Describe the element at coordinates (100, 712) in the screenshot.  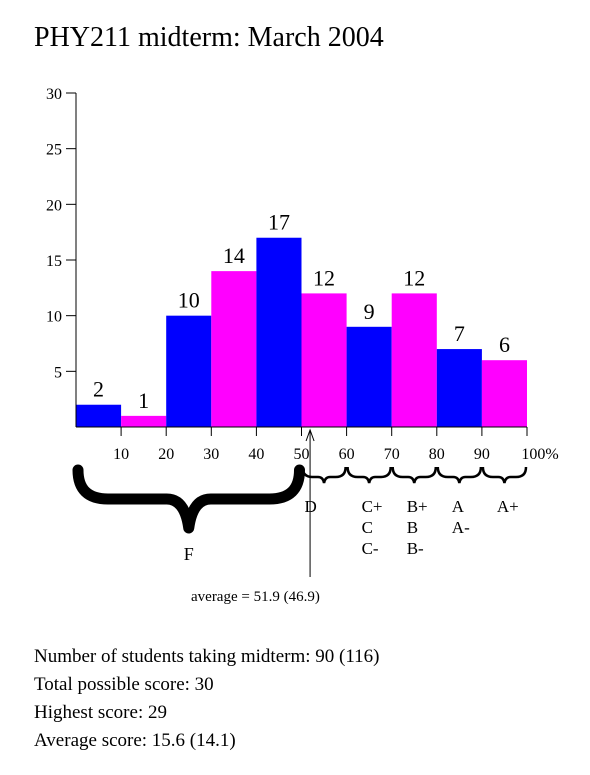
I see `highest-score: Highest score: 29` at that location.